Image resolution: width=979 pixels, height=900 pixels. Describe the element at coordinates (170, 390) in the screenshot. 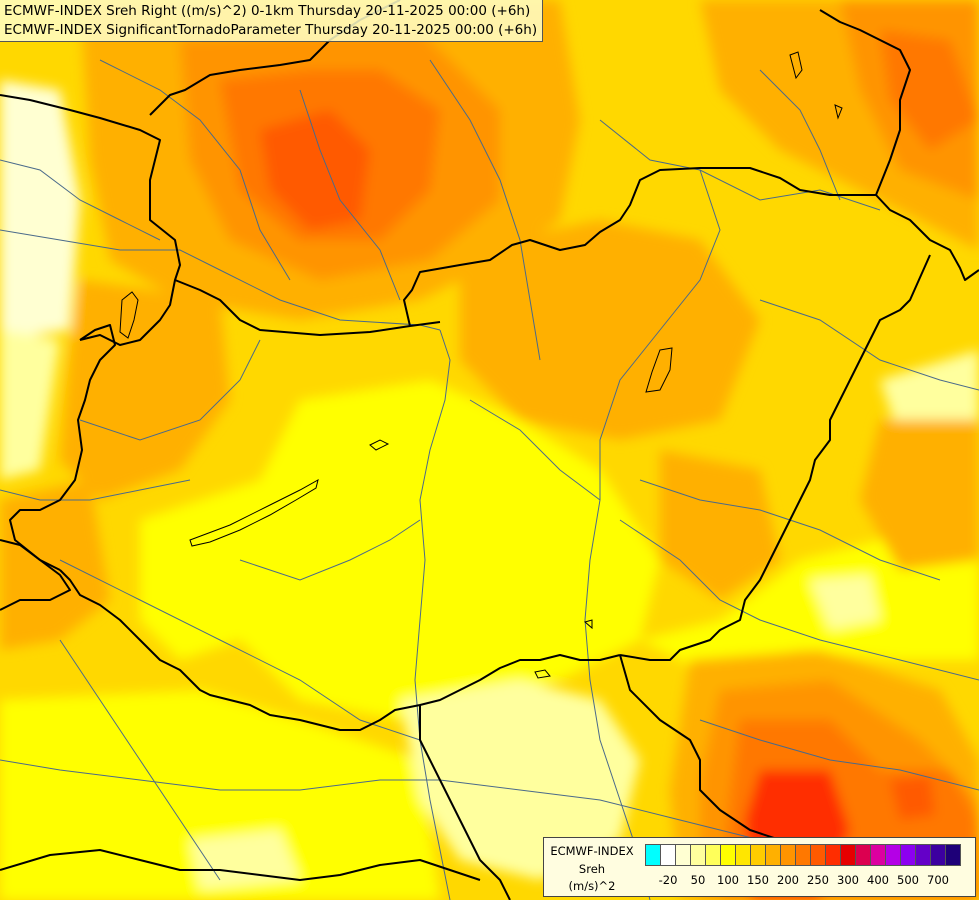

I see `river-raba` at that location.